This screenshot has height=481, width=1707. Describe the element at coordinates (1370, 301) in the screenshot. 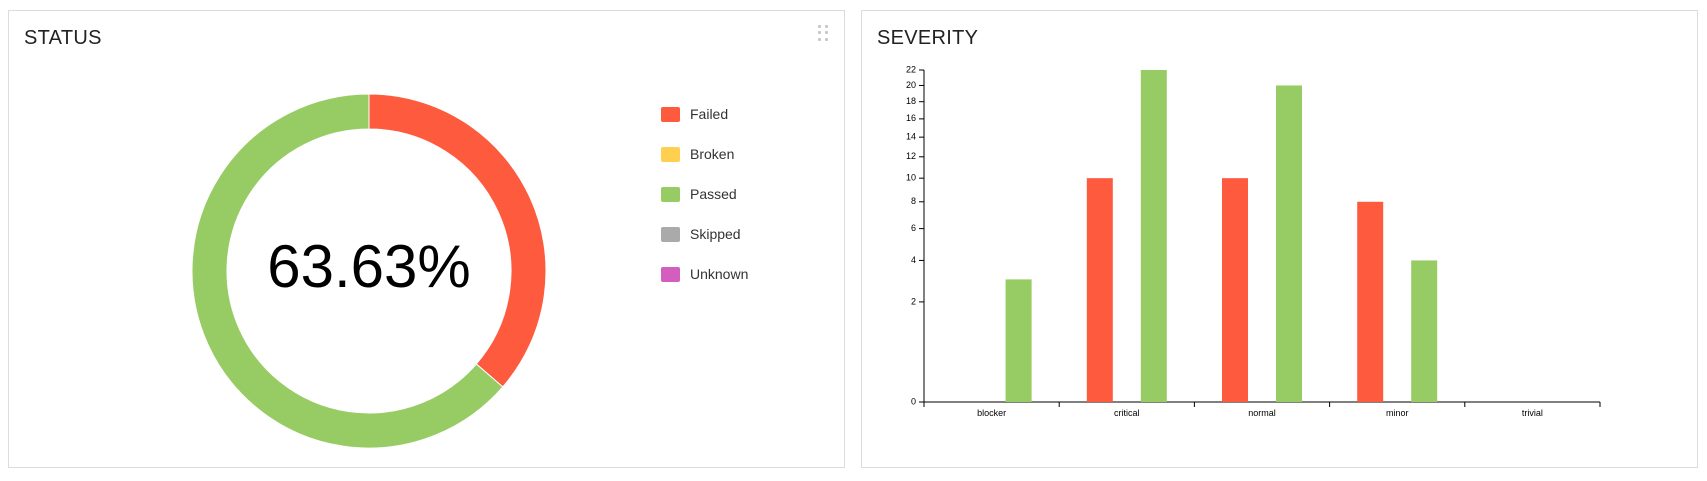

I see `bar-failed-minor` at that location.